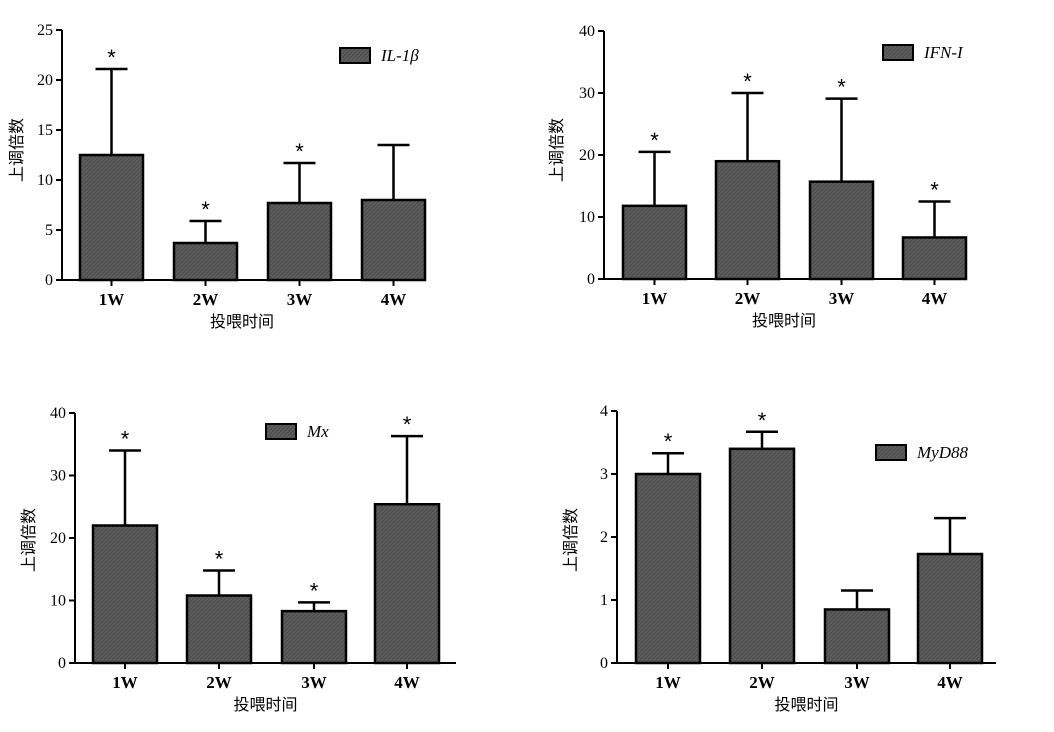 The height and width of the screenshot is (732, 1054). Describe the element at coordinates (399, 55) in the screenshot. I see `legend-label: IL-1β` at that location.